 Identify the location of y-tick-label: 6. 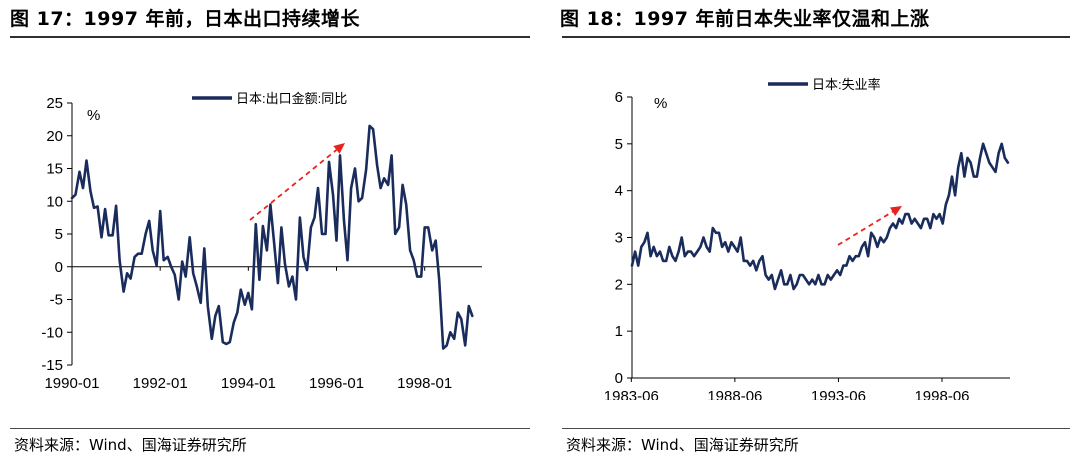
(619, 97).